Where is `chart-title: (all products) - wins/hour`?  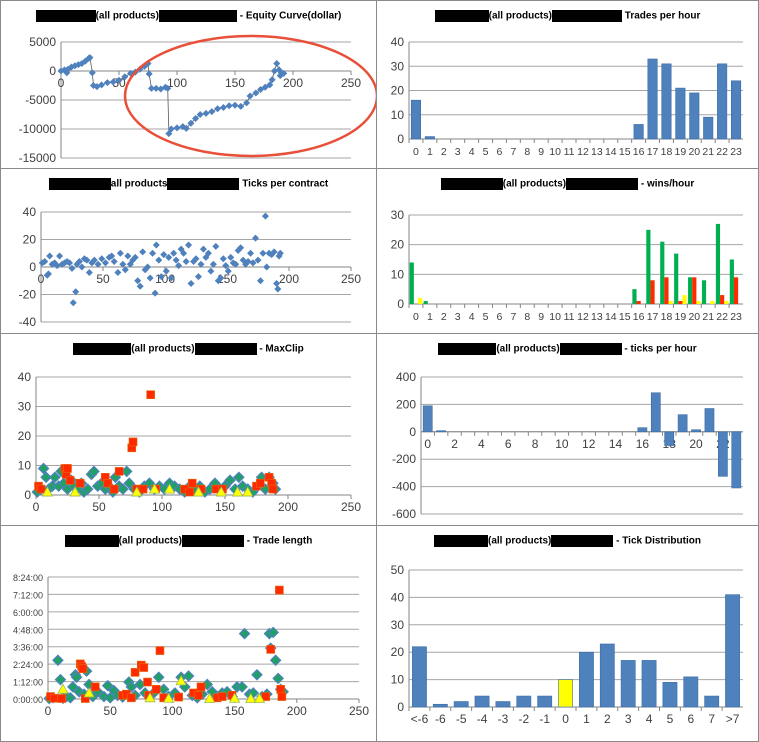 chart-title: (all products) - wins/hour is located at coordinates (567, 184).